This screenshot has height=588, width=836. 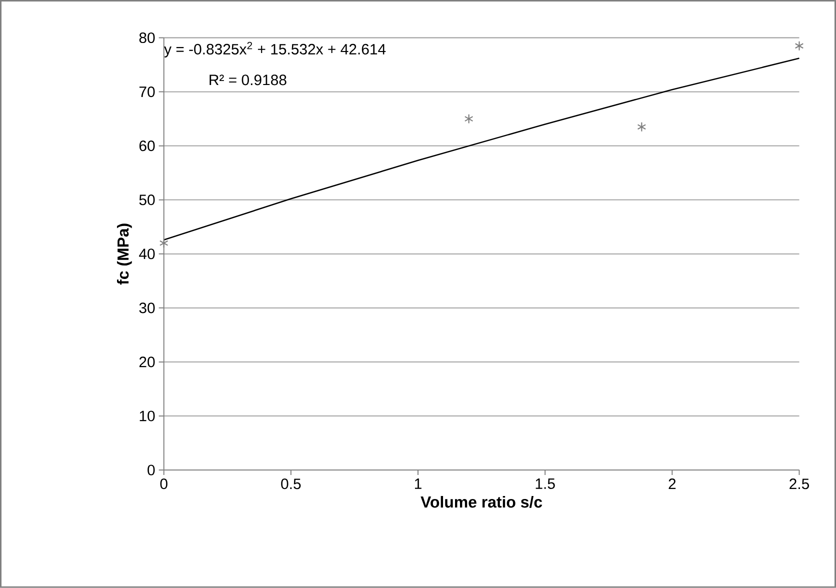 What do you see at coordinates (545, 484) in the screenshot?
I see `x-tick-label: 1.5` at bounding box center [545, 484].